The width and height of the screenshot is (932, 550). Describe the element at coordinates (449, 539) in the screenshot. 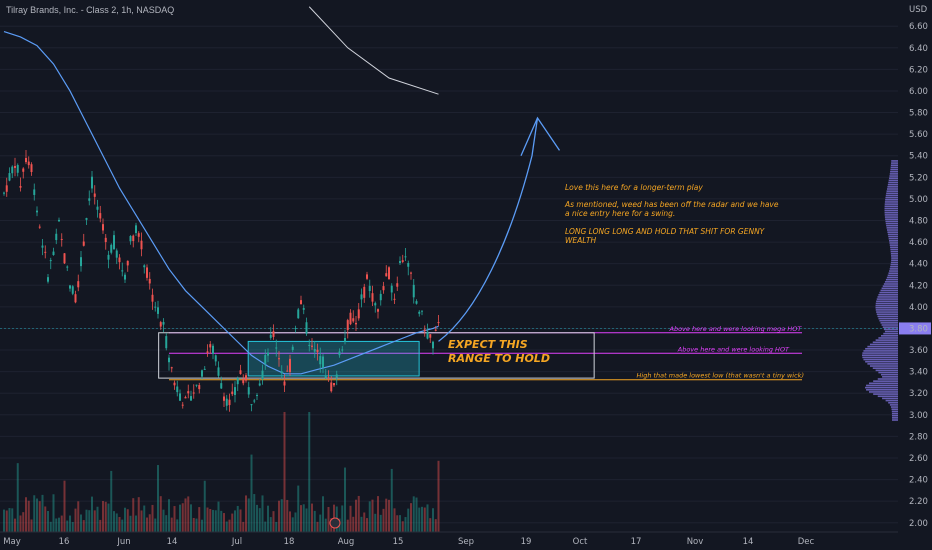

I see `time-axis: May 16 Jun 14 Jul 18 Aug 15 Sep 19 Oct 17 Nov 14 Dec` at that location.